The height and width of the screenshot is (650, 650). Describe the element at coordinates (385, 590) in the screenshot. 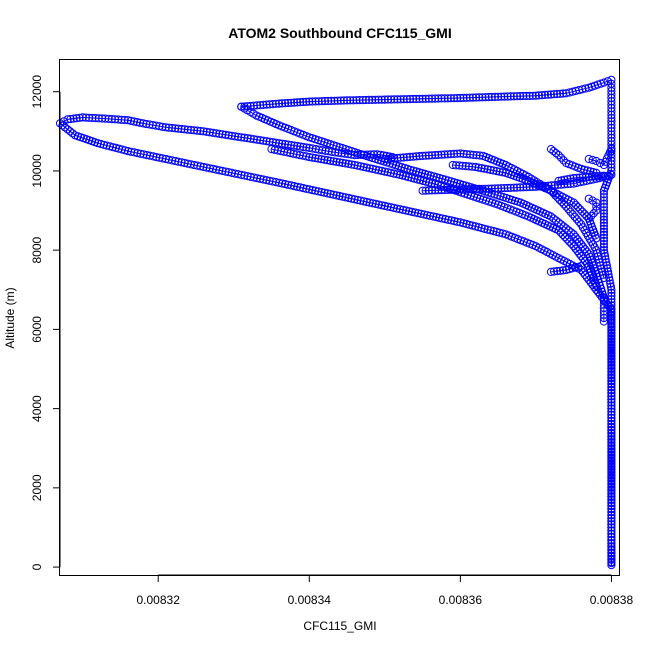

I see `x-axis: 0.00832 0.00834 0.00836 0.00838` at that location.